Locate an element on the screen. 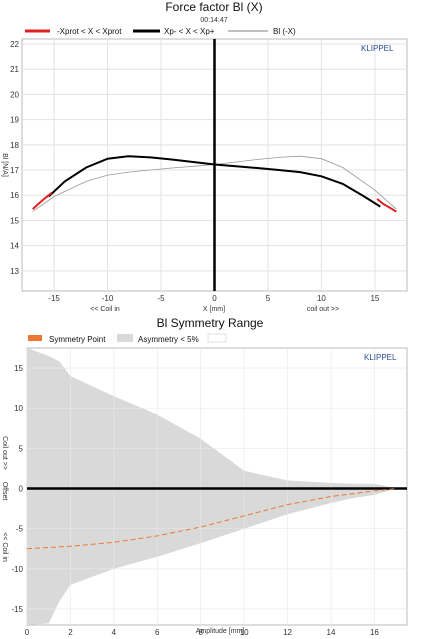 Image resolution: width=425 pixels, height=639 pixels. chart1-coil-in-label: << Coil in is located at coordinates (105, 309).